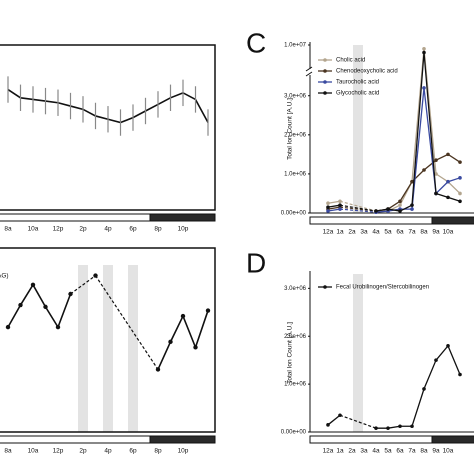  What do you see at coordinates (108, 229) in the screenshot?
I see `x-tick-label: 4p` at bounding box center [108, 229].